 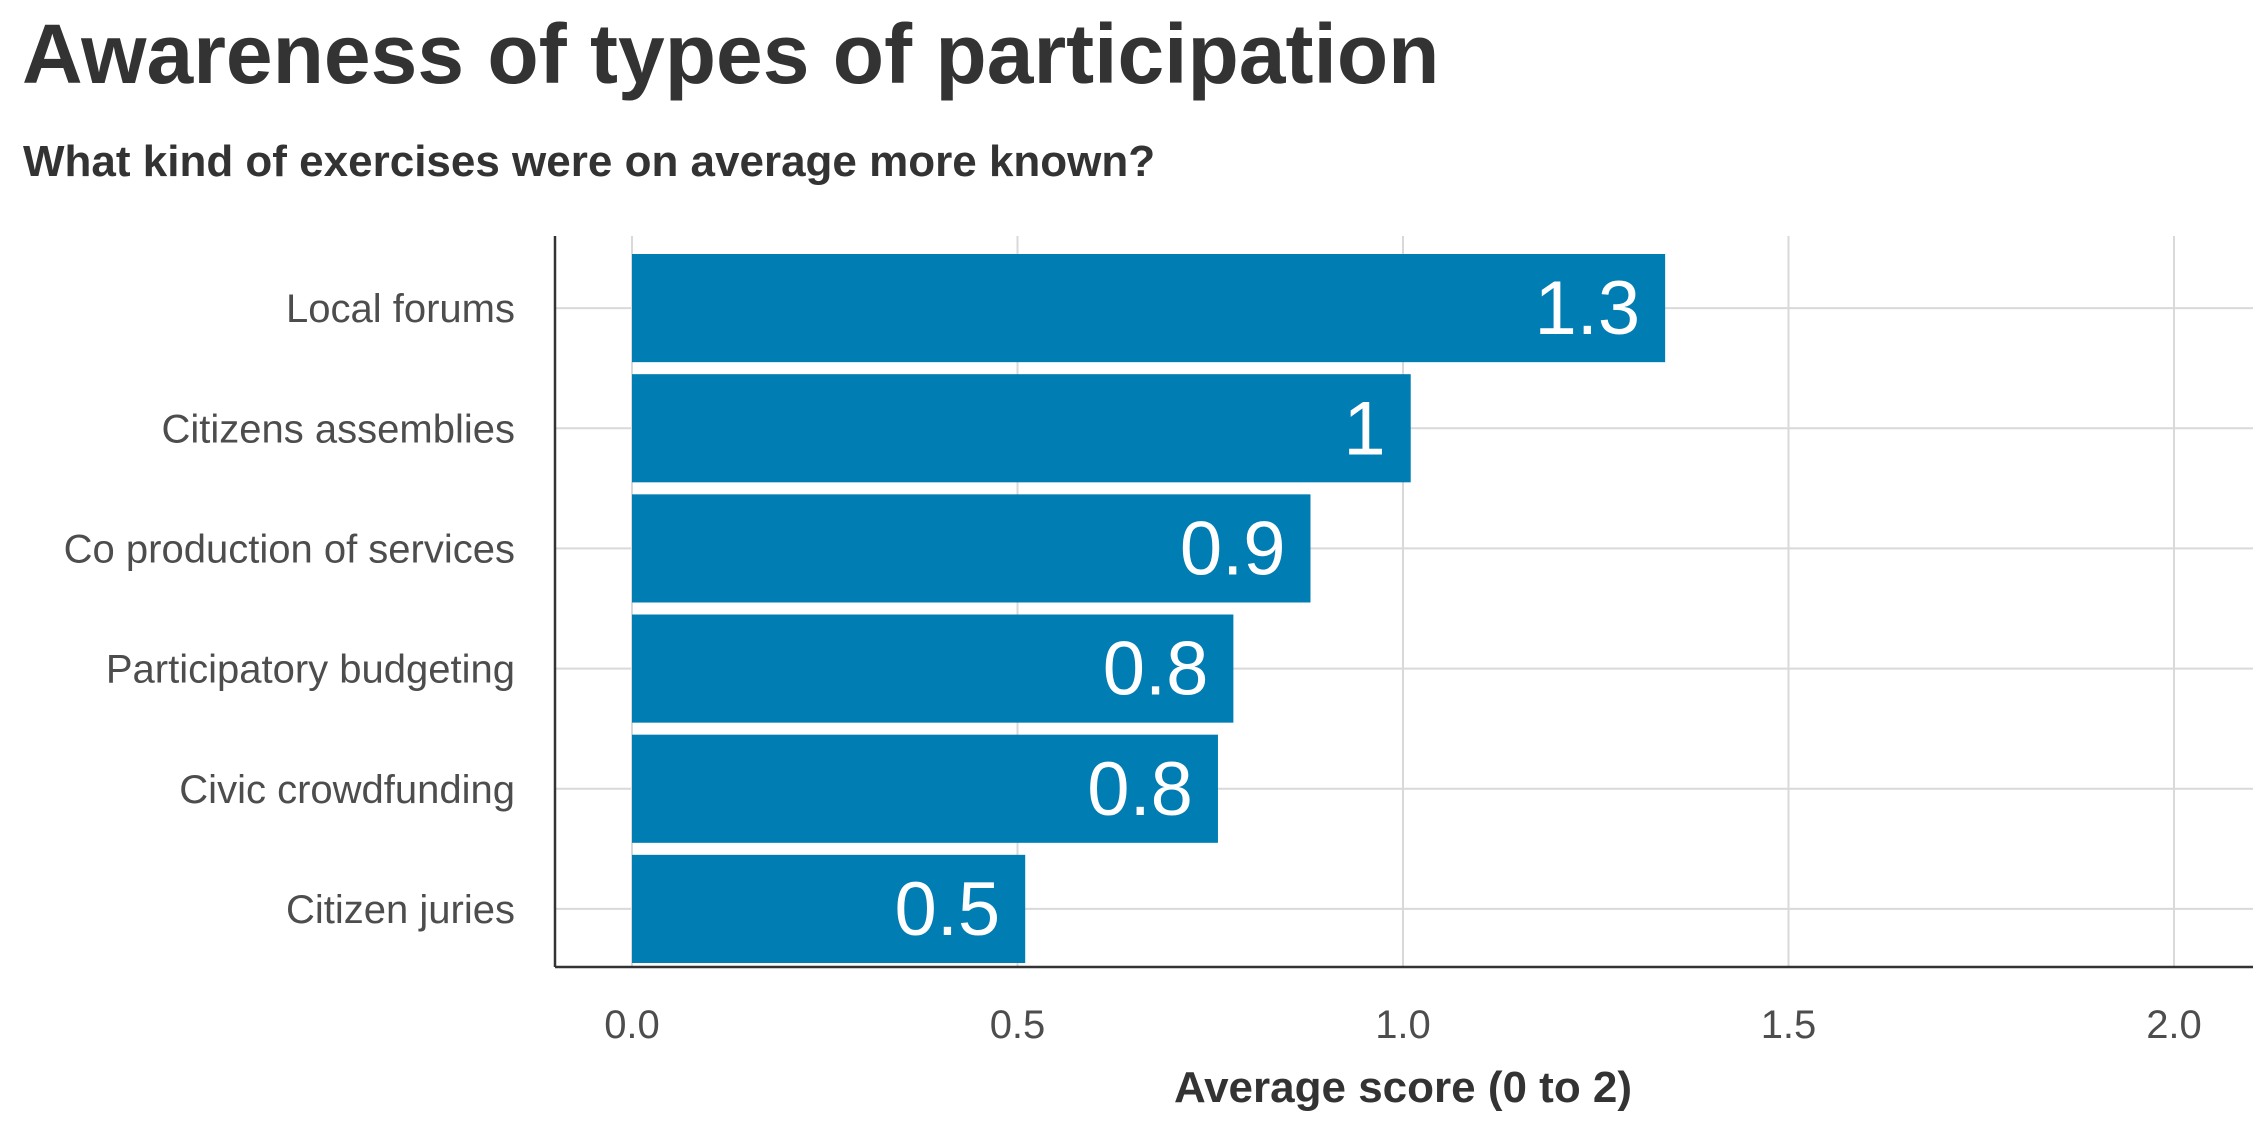 I want to click on x-tick-label: 1.5, so click(x=1789, y=1025).